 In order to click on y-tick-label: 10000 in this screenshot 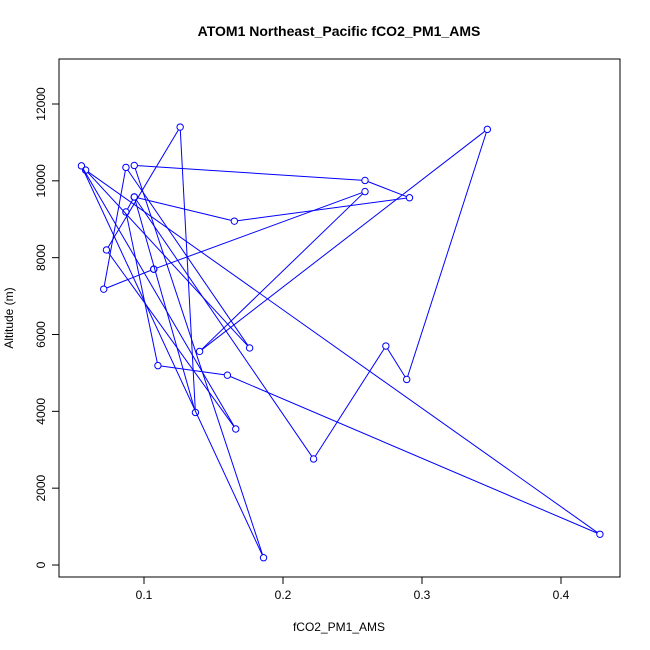, I will do `click(41, 181)`.